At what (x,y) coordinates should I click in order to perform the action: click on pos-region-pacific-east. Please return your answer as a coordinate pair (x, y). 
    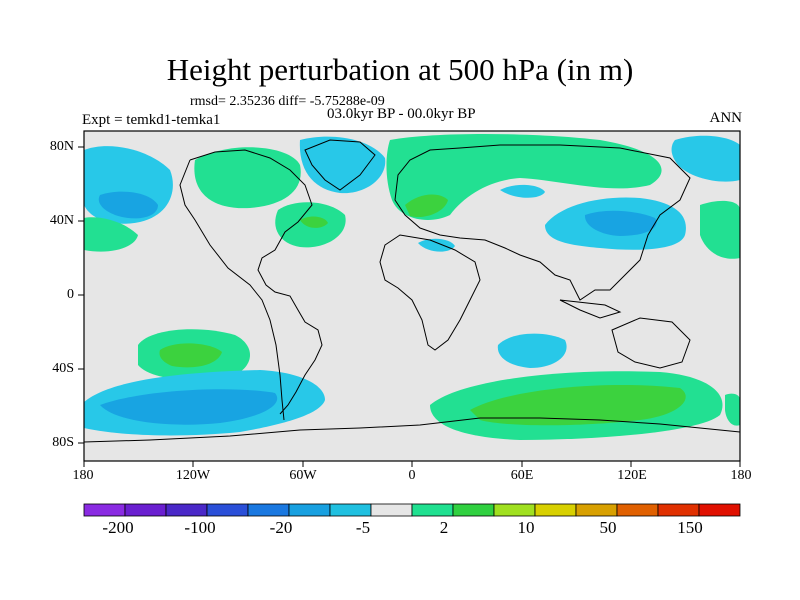
    Looking at the image, I should click on (720, 229).